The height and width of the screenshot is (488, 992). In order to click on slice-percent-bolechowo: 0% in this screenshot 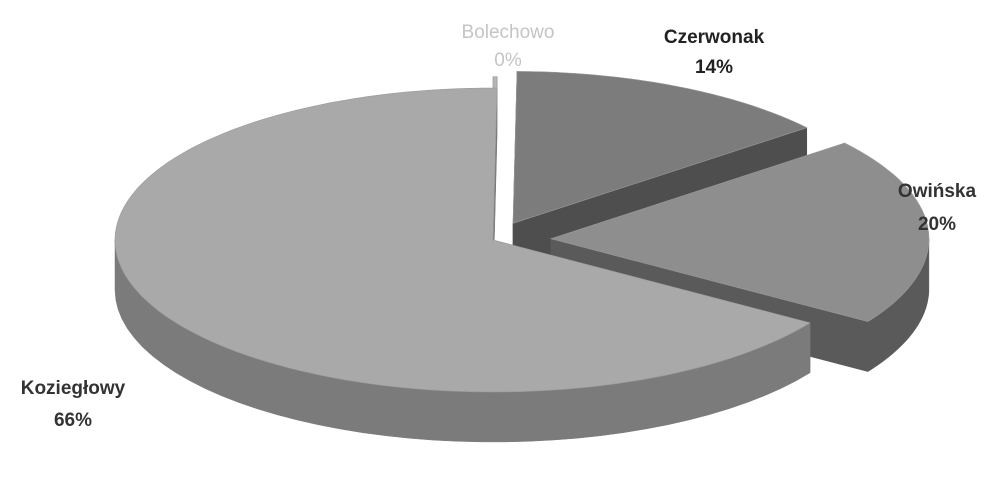, I will do `click(508, 60)`.